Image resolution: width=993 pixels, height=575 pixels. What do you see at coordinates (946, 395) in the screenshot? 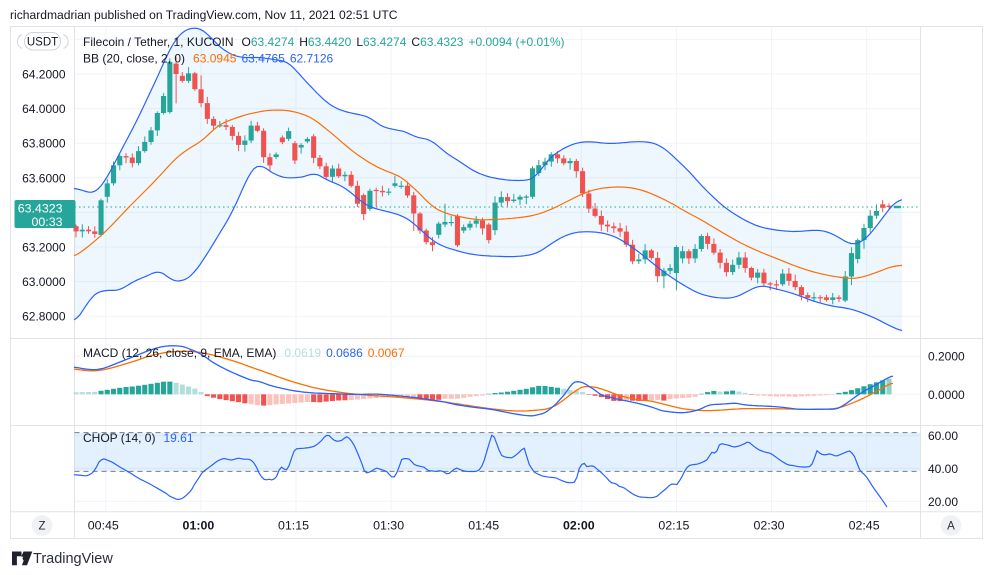
I see `svg-text: 0.0000` at bounding box center [946, 395].